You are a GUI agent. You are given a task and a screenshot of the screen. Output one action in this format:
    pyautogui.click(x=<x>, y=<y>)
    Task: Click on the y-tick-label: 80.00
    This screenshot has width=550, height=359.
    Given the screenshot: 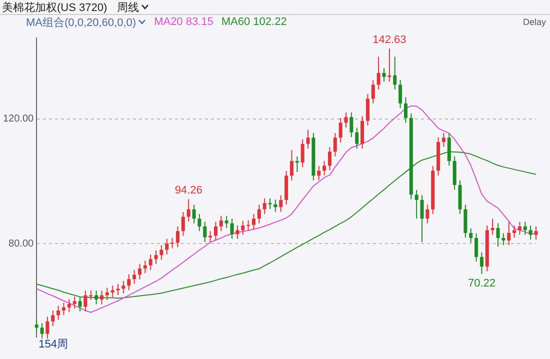 What is the action you would take?
    pyautogui.click(x=21, y=244)
    